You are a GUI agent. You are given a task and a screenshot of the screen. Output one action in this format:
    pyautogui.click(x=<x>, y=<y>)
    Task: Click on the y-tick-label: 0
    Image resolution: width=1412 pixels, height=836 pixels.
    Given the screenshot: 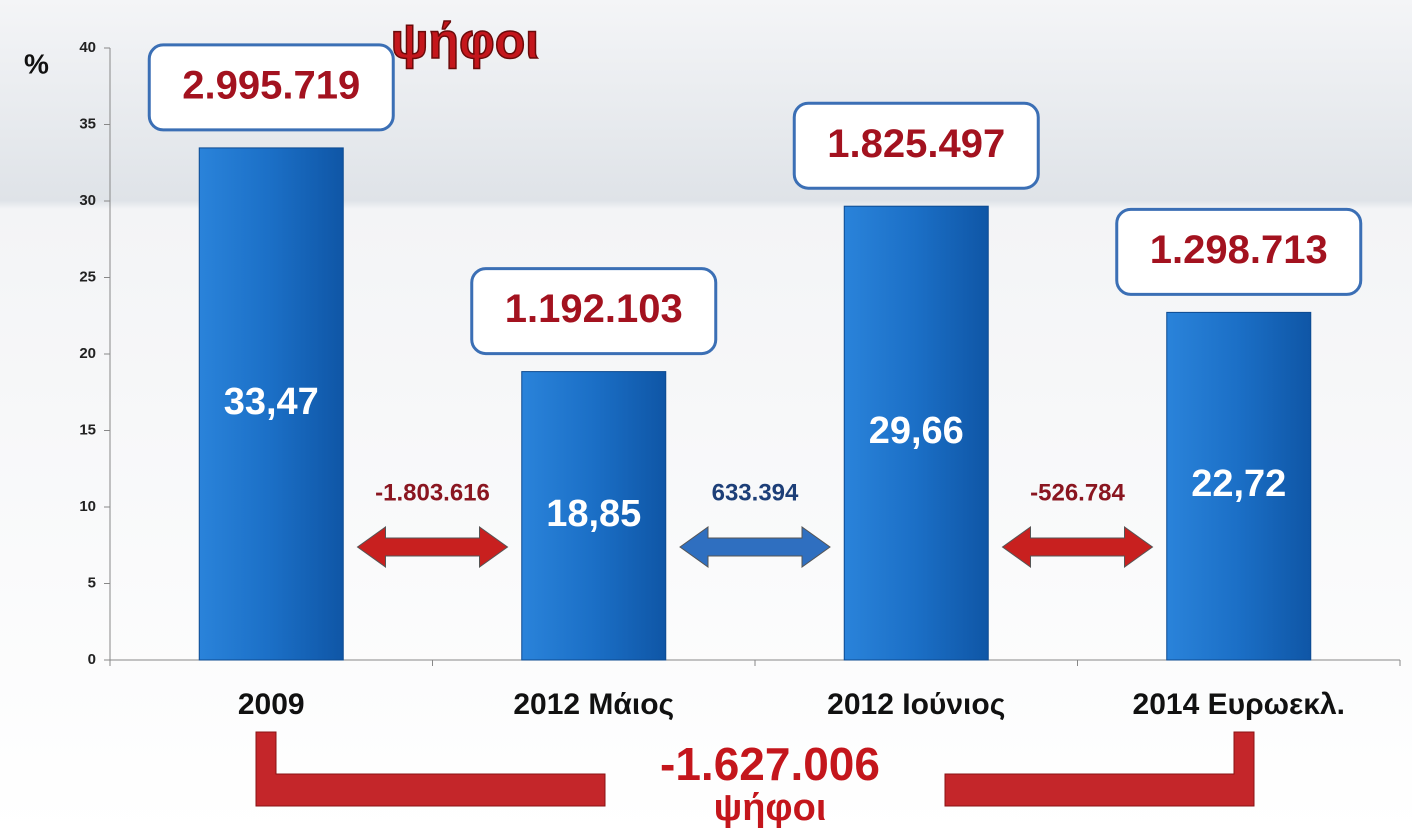 What is the action you would take?
    pyautogui.click(x=92, y=659)
    